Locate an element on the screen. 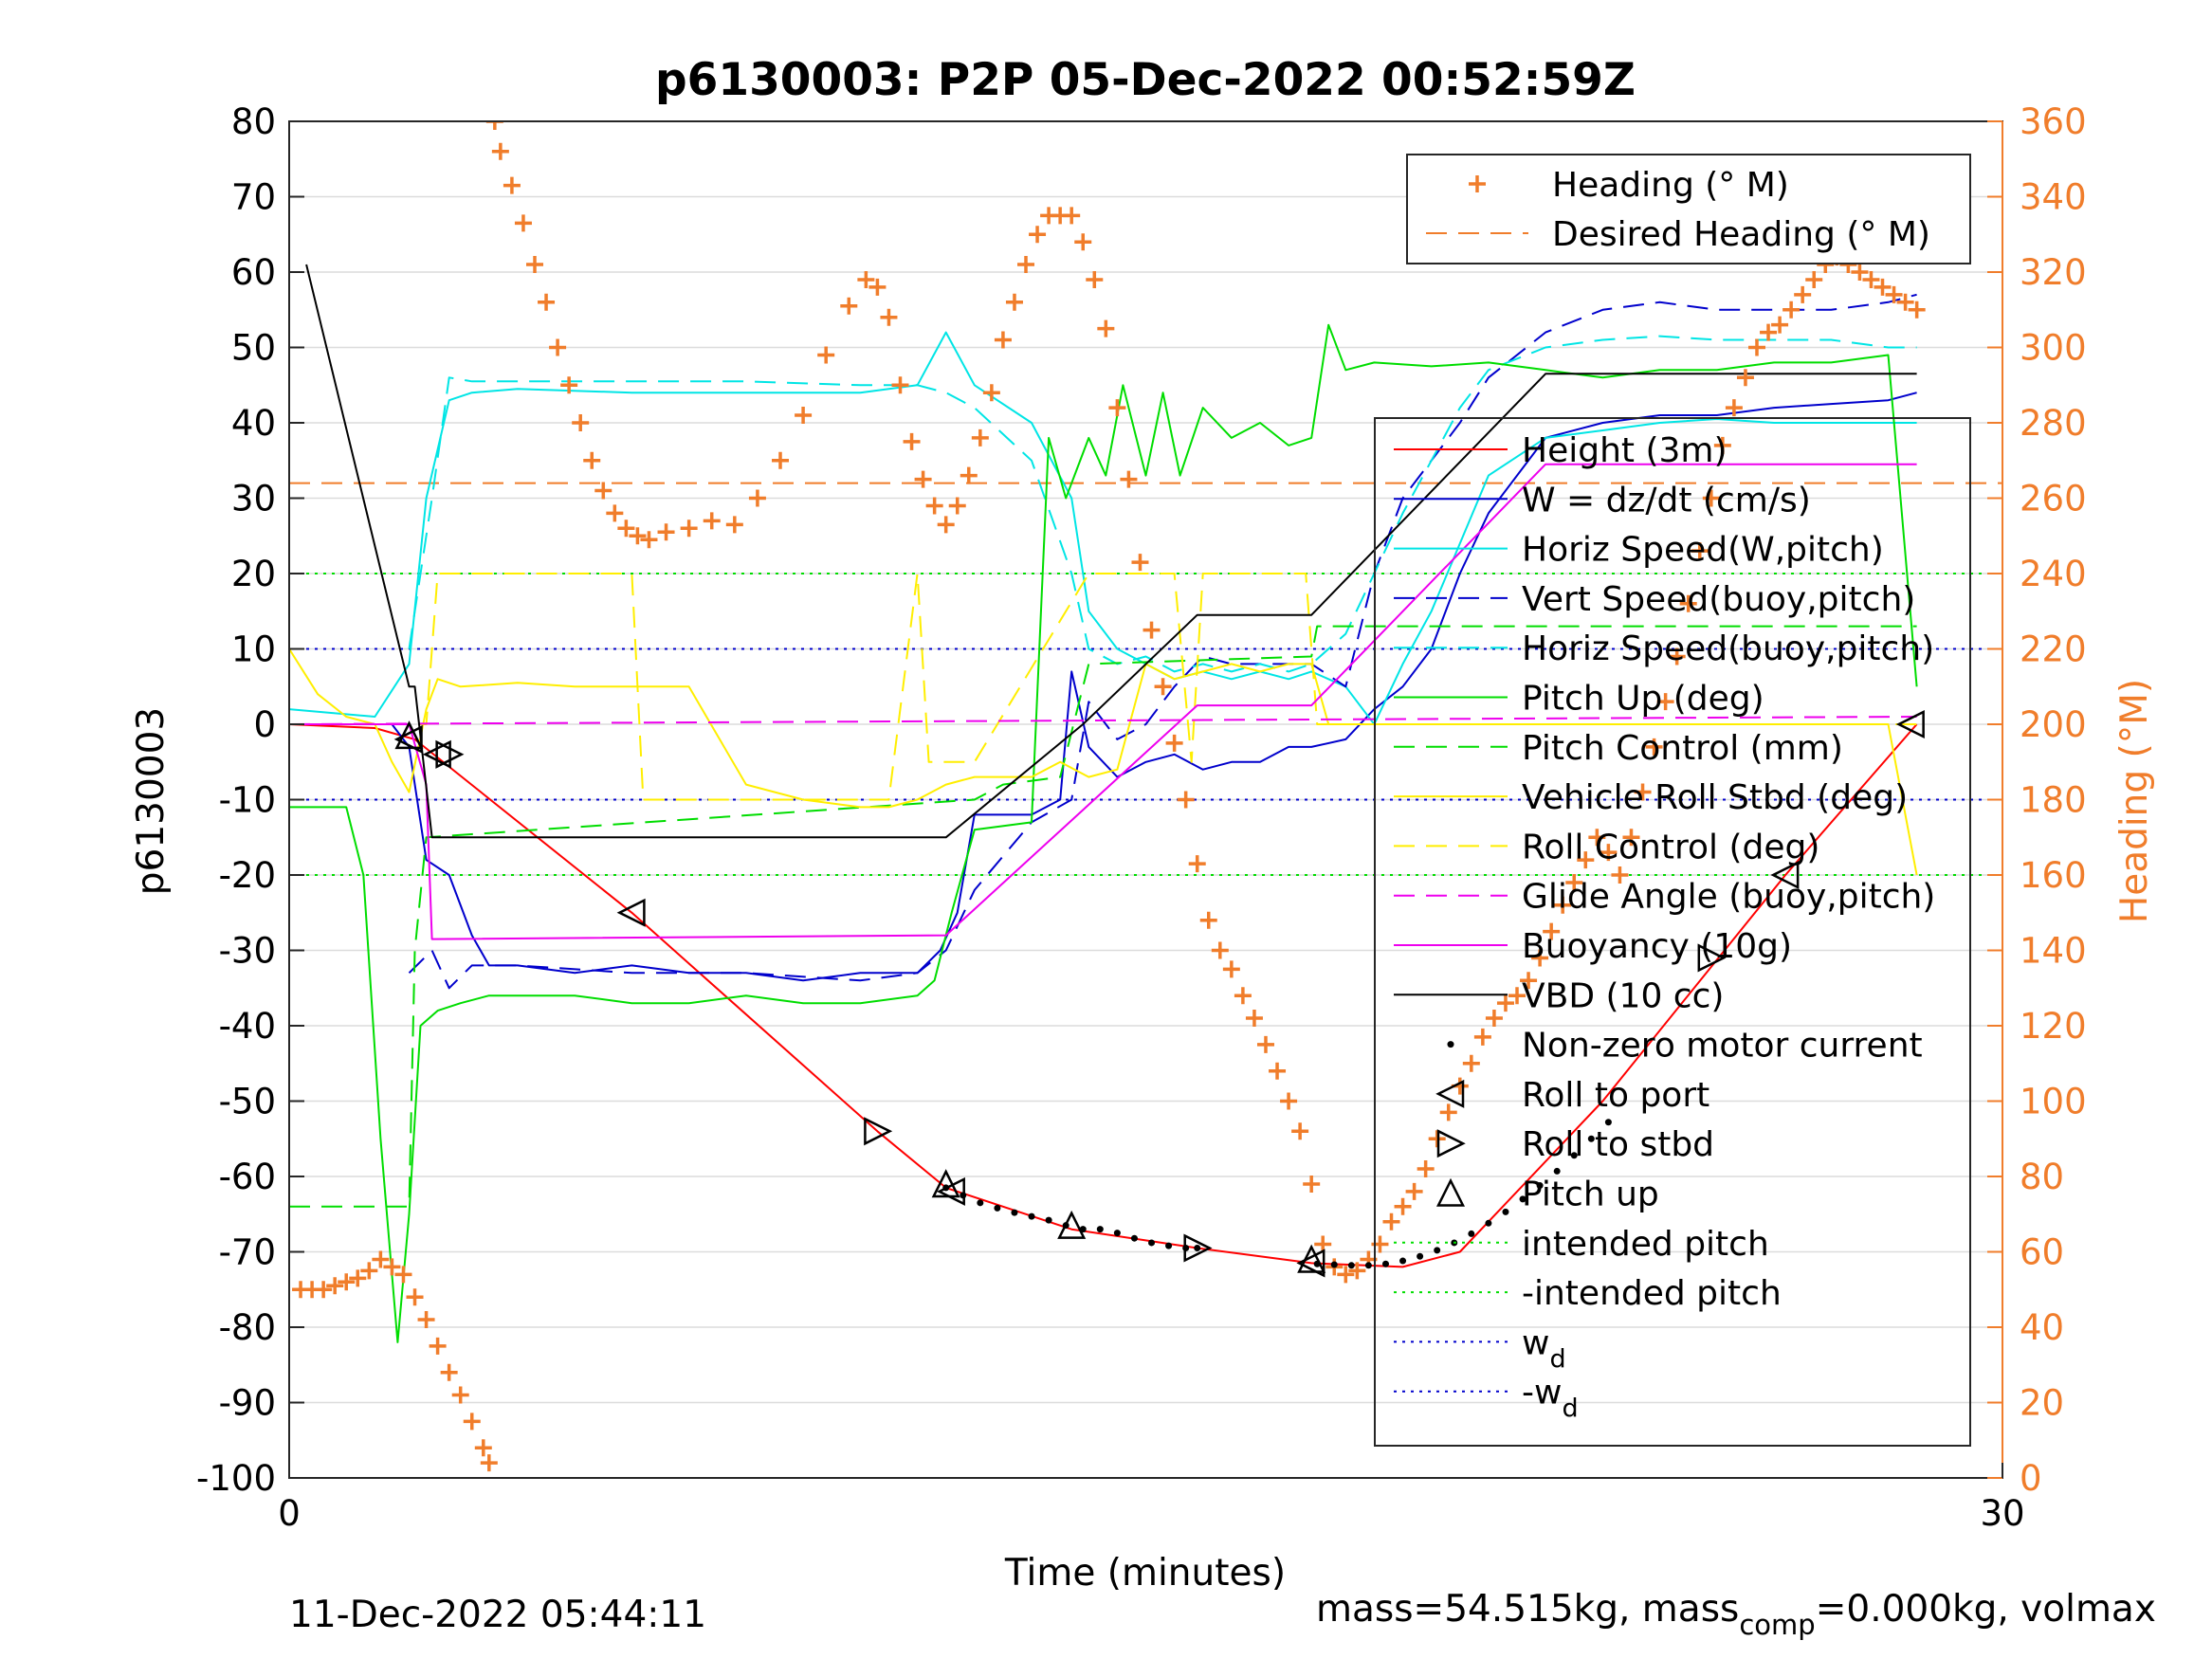 The image size is (2212, 1659). legend-label-text: Roll to port is located at coordinates (1615, 1095).